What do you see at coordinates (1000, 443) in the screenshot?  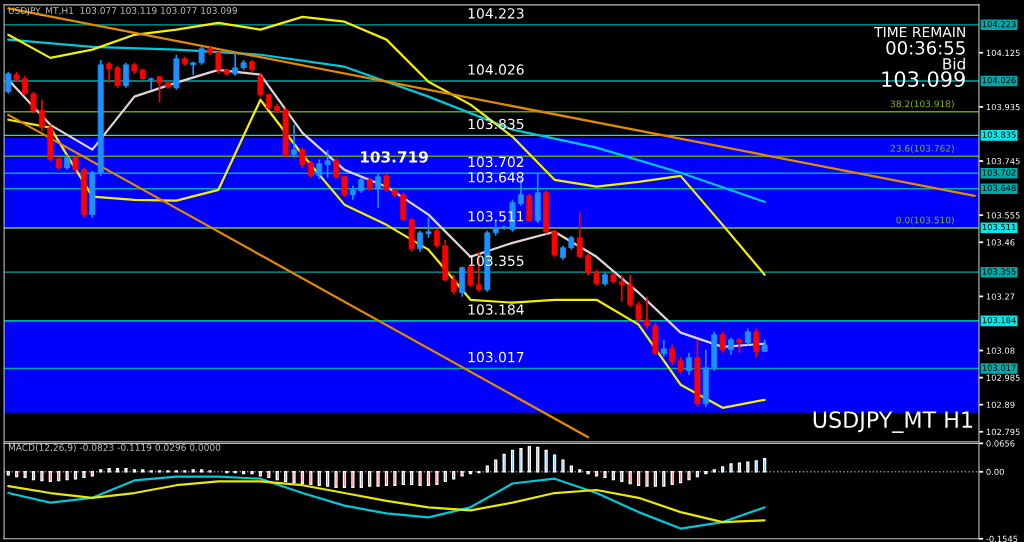 I see `y-tick-label: 0.0656` at bounding box center [1000, 443].